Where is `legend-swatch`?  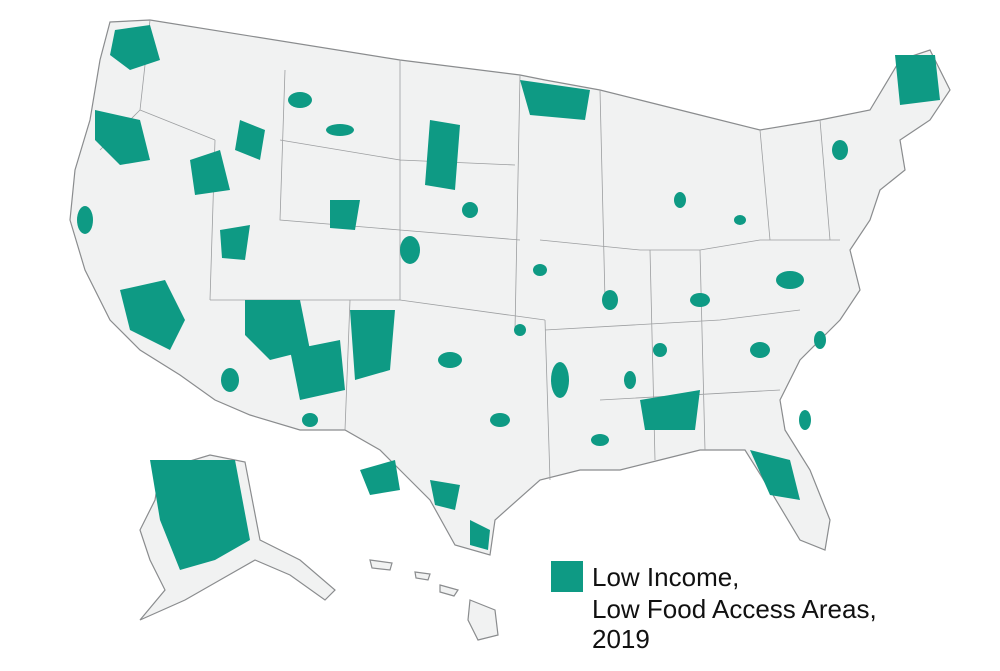 legend-swatch is located at coordinates (567, 576).